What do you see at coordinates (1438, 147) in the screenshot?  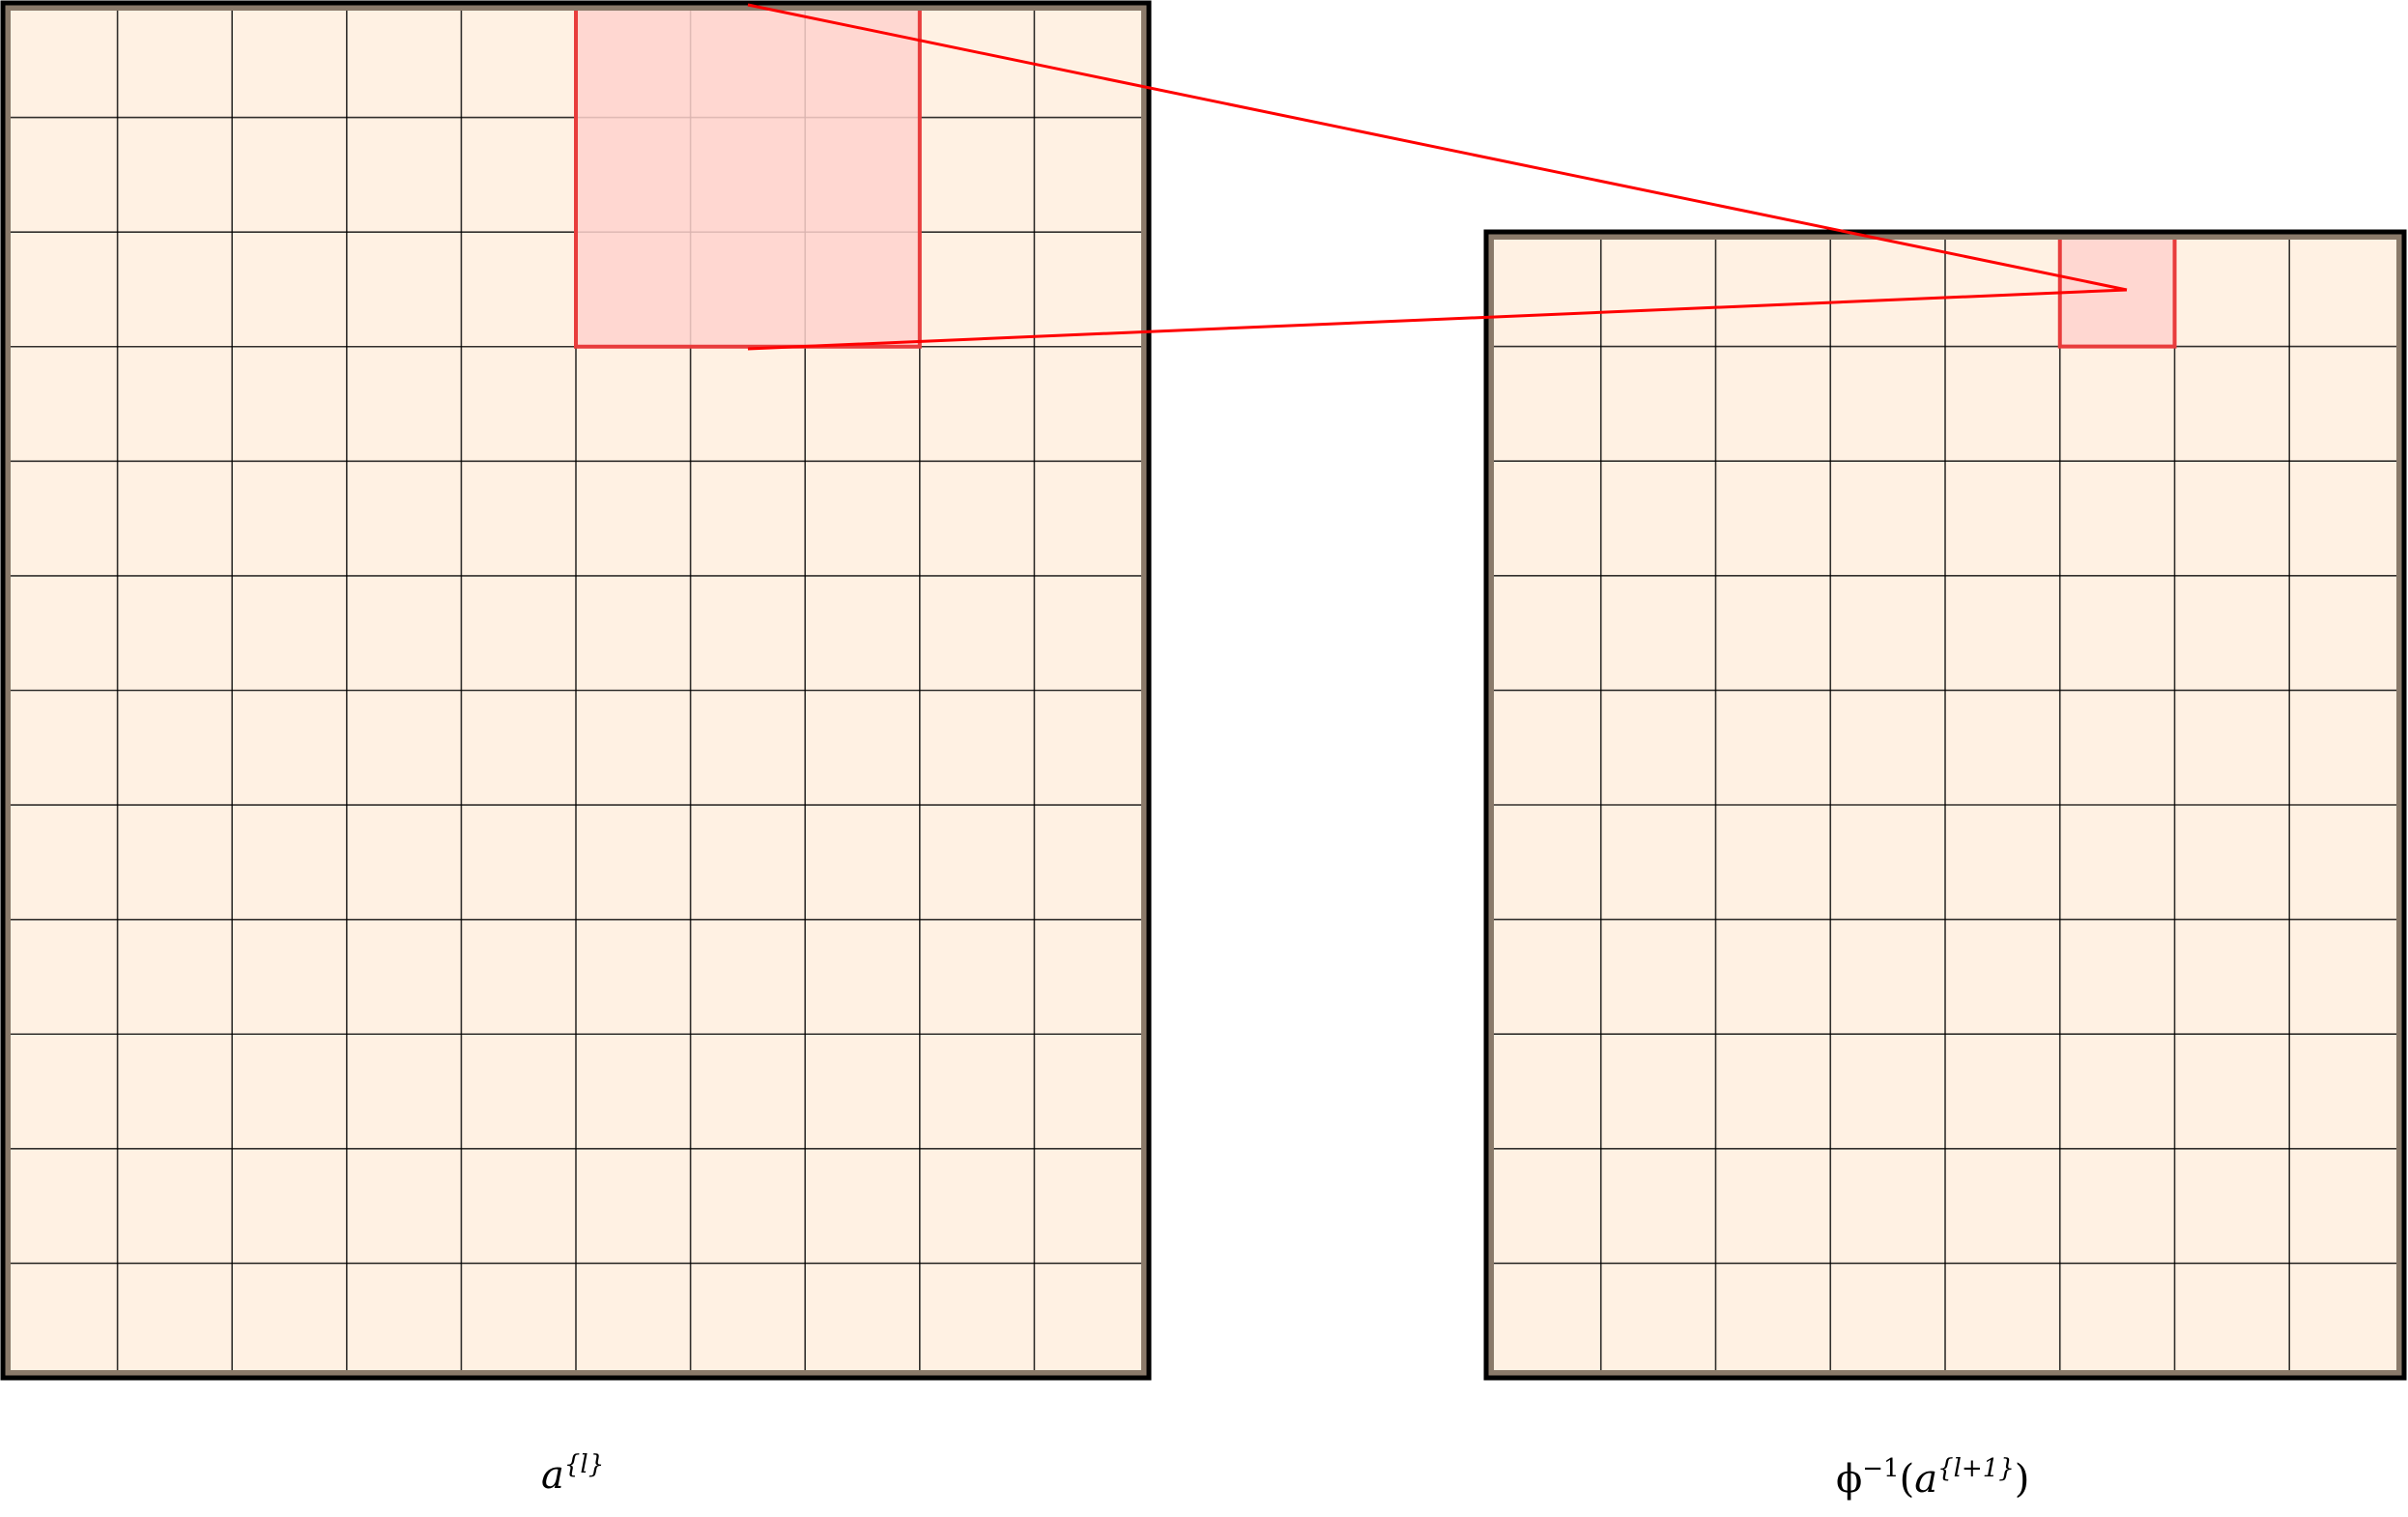 I see `connector-line-top` at bounding box center [1438, 147].